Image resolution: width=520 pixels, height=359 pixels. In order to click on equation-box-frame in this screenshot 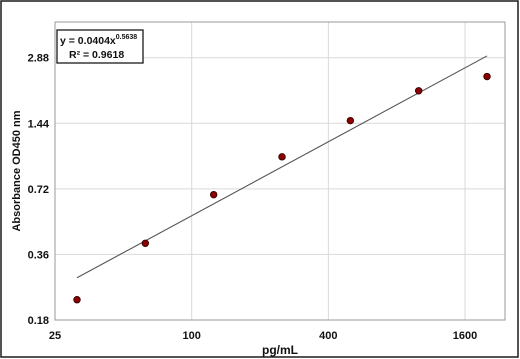, I will do `click(100, 46)`.